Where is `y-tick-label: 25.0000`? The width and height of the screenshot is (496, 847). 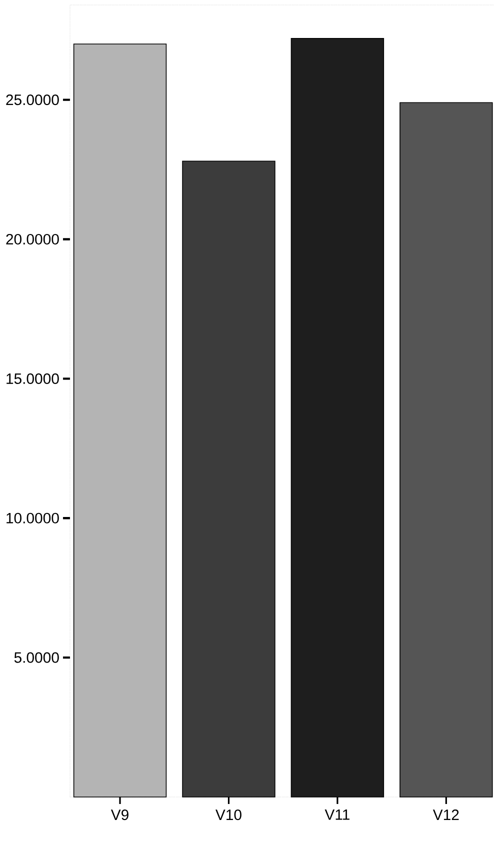 y-tick-label: 25.0000 is located at coordinates (32, 100).